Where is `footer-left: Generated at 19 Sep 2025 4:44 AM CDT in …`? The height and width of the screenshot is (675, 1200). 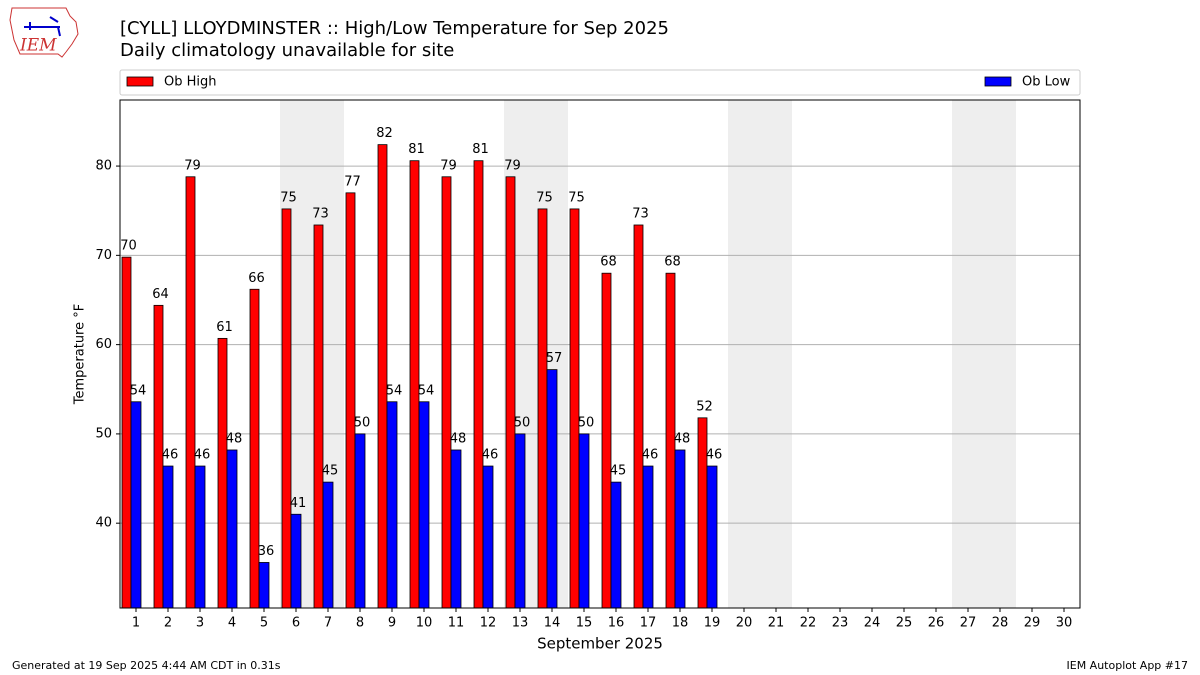
footer-left: Generated at 19 Sep 2025 4:44 AM CDT in … is located at coordinates (146, 665).